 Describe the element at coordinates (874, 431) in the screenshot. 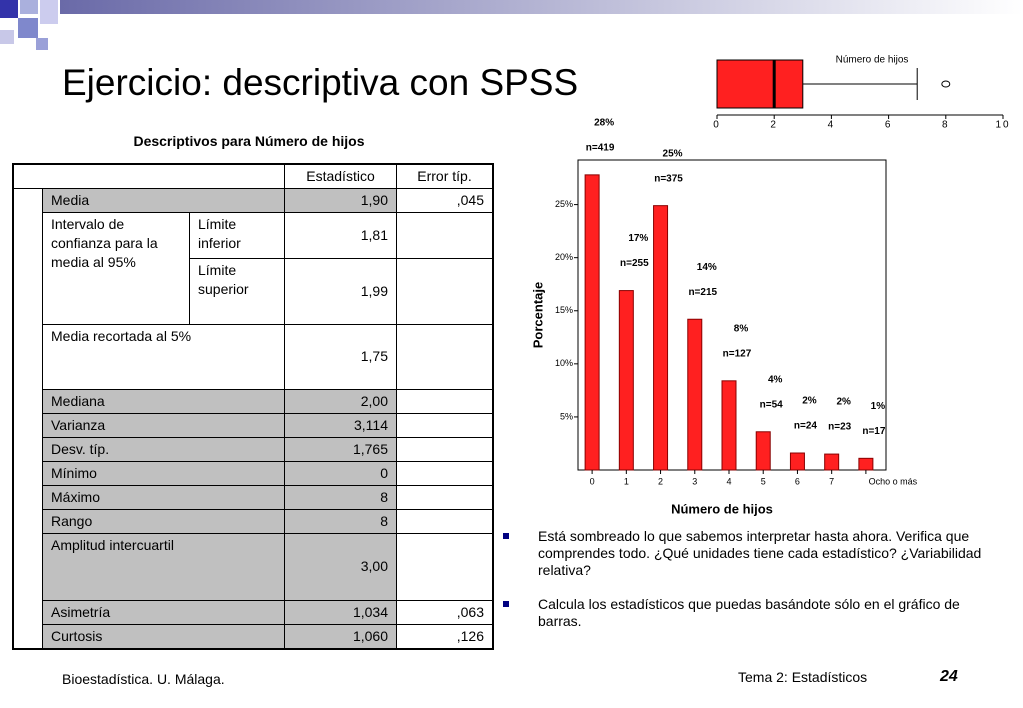

I see `annotation: n=17` at that location.